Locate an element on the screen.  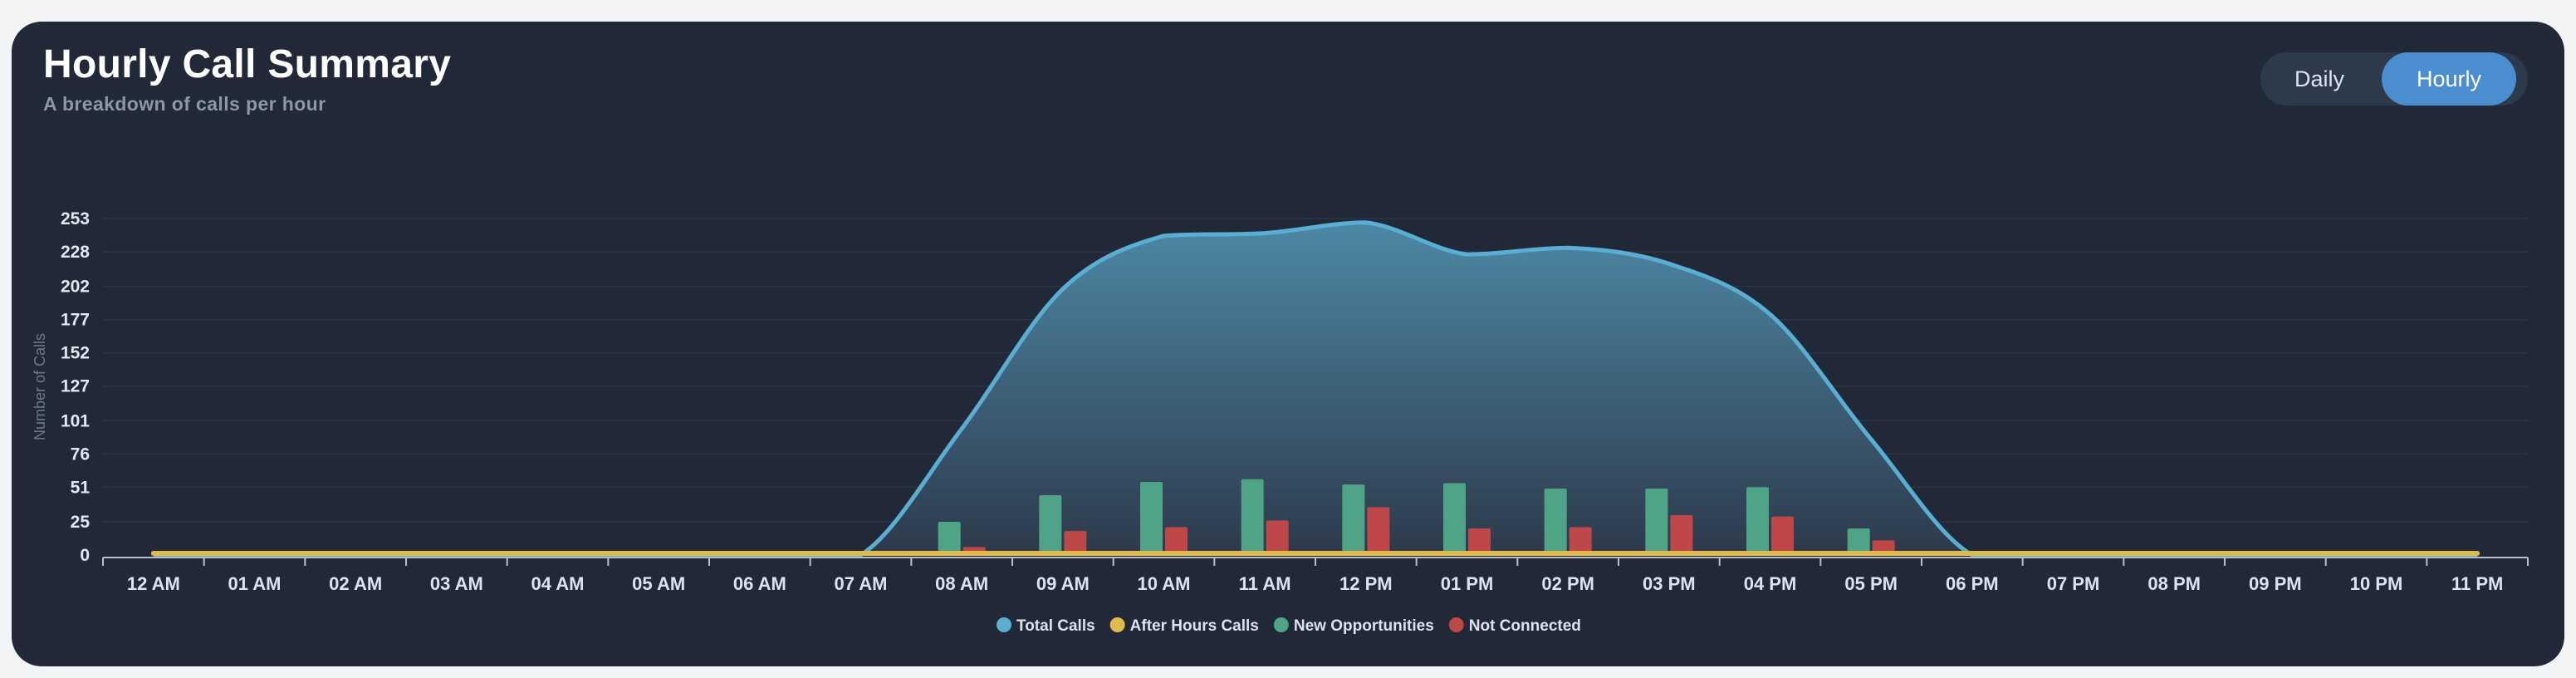
x-tick-label: 08 AM is located at coordinates (962, 584).